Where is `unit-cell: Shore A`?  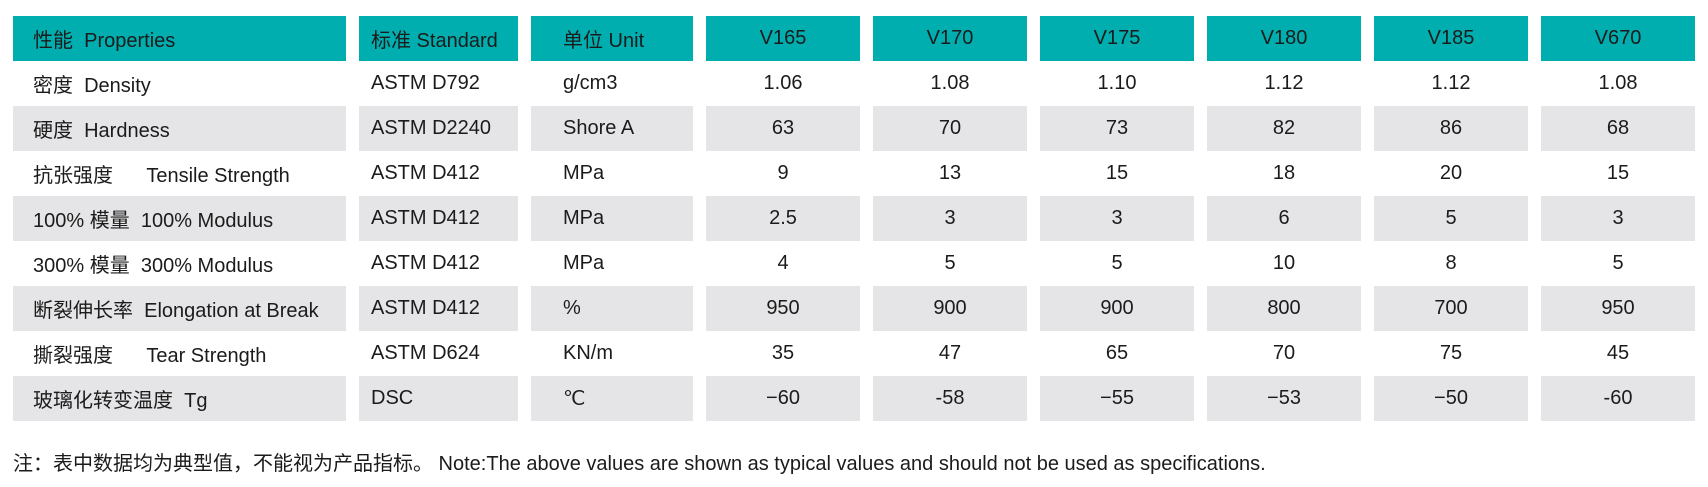 unit-cell: Shore A is located at coordinates (612, 128).